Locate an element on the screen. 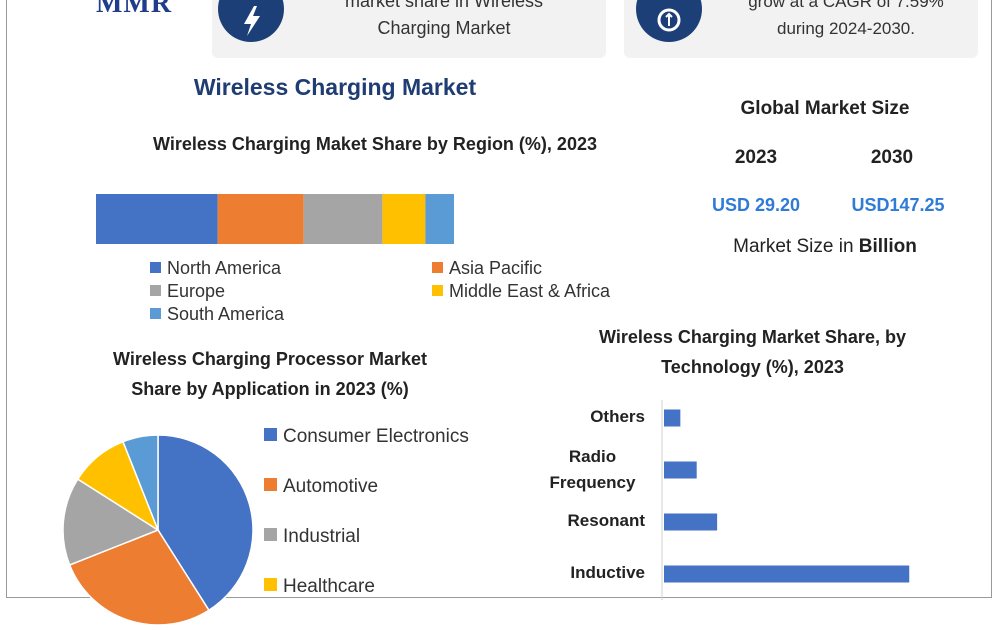 This screenshot has width=1000, height=630. header-card-right-line2: during 2024-2030. is located at coordinates (845, 28).